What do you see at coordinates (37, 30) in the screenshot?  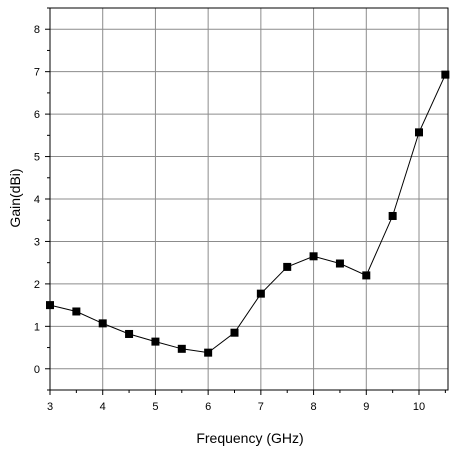 I see `y-tick-label-8: 8` at bounding box center [37, 30].